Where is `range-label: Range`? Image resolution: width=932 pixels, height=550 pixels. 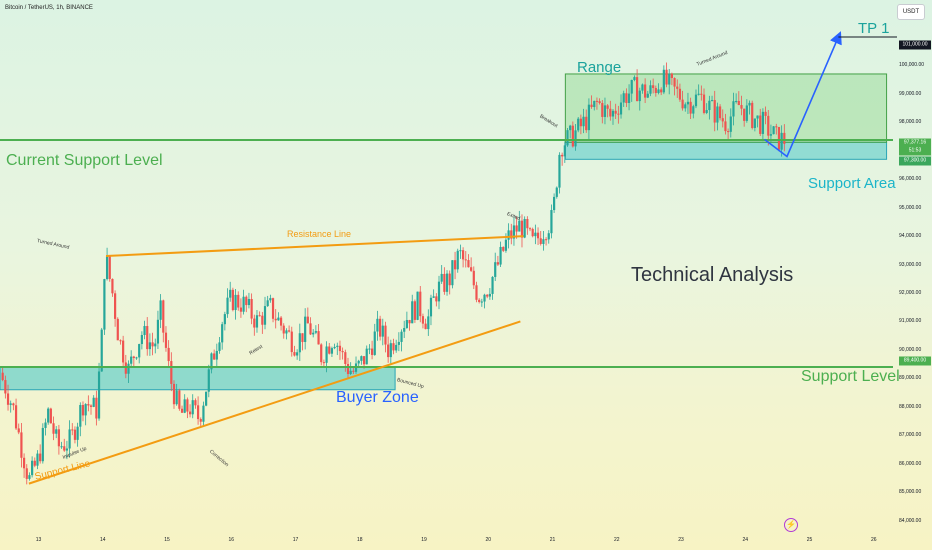 range-label: Range is located at coordinates (599, 67).